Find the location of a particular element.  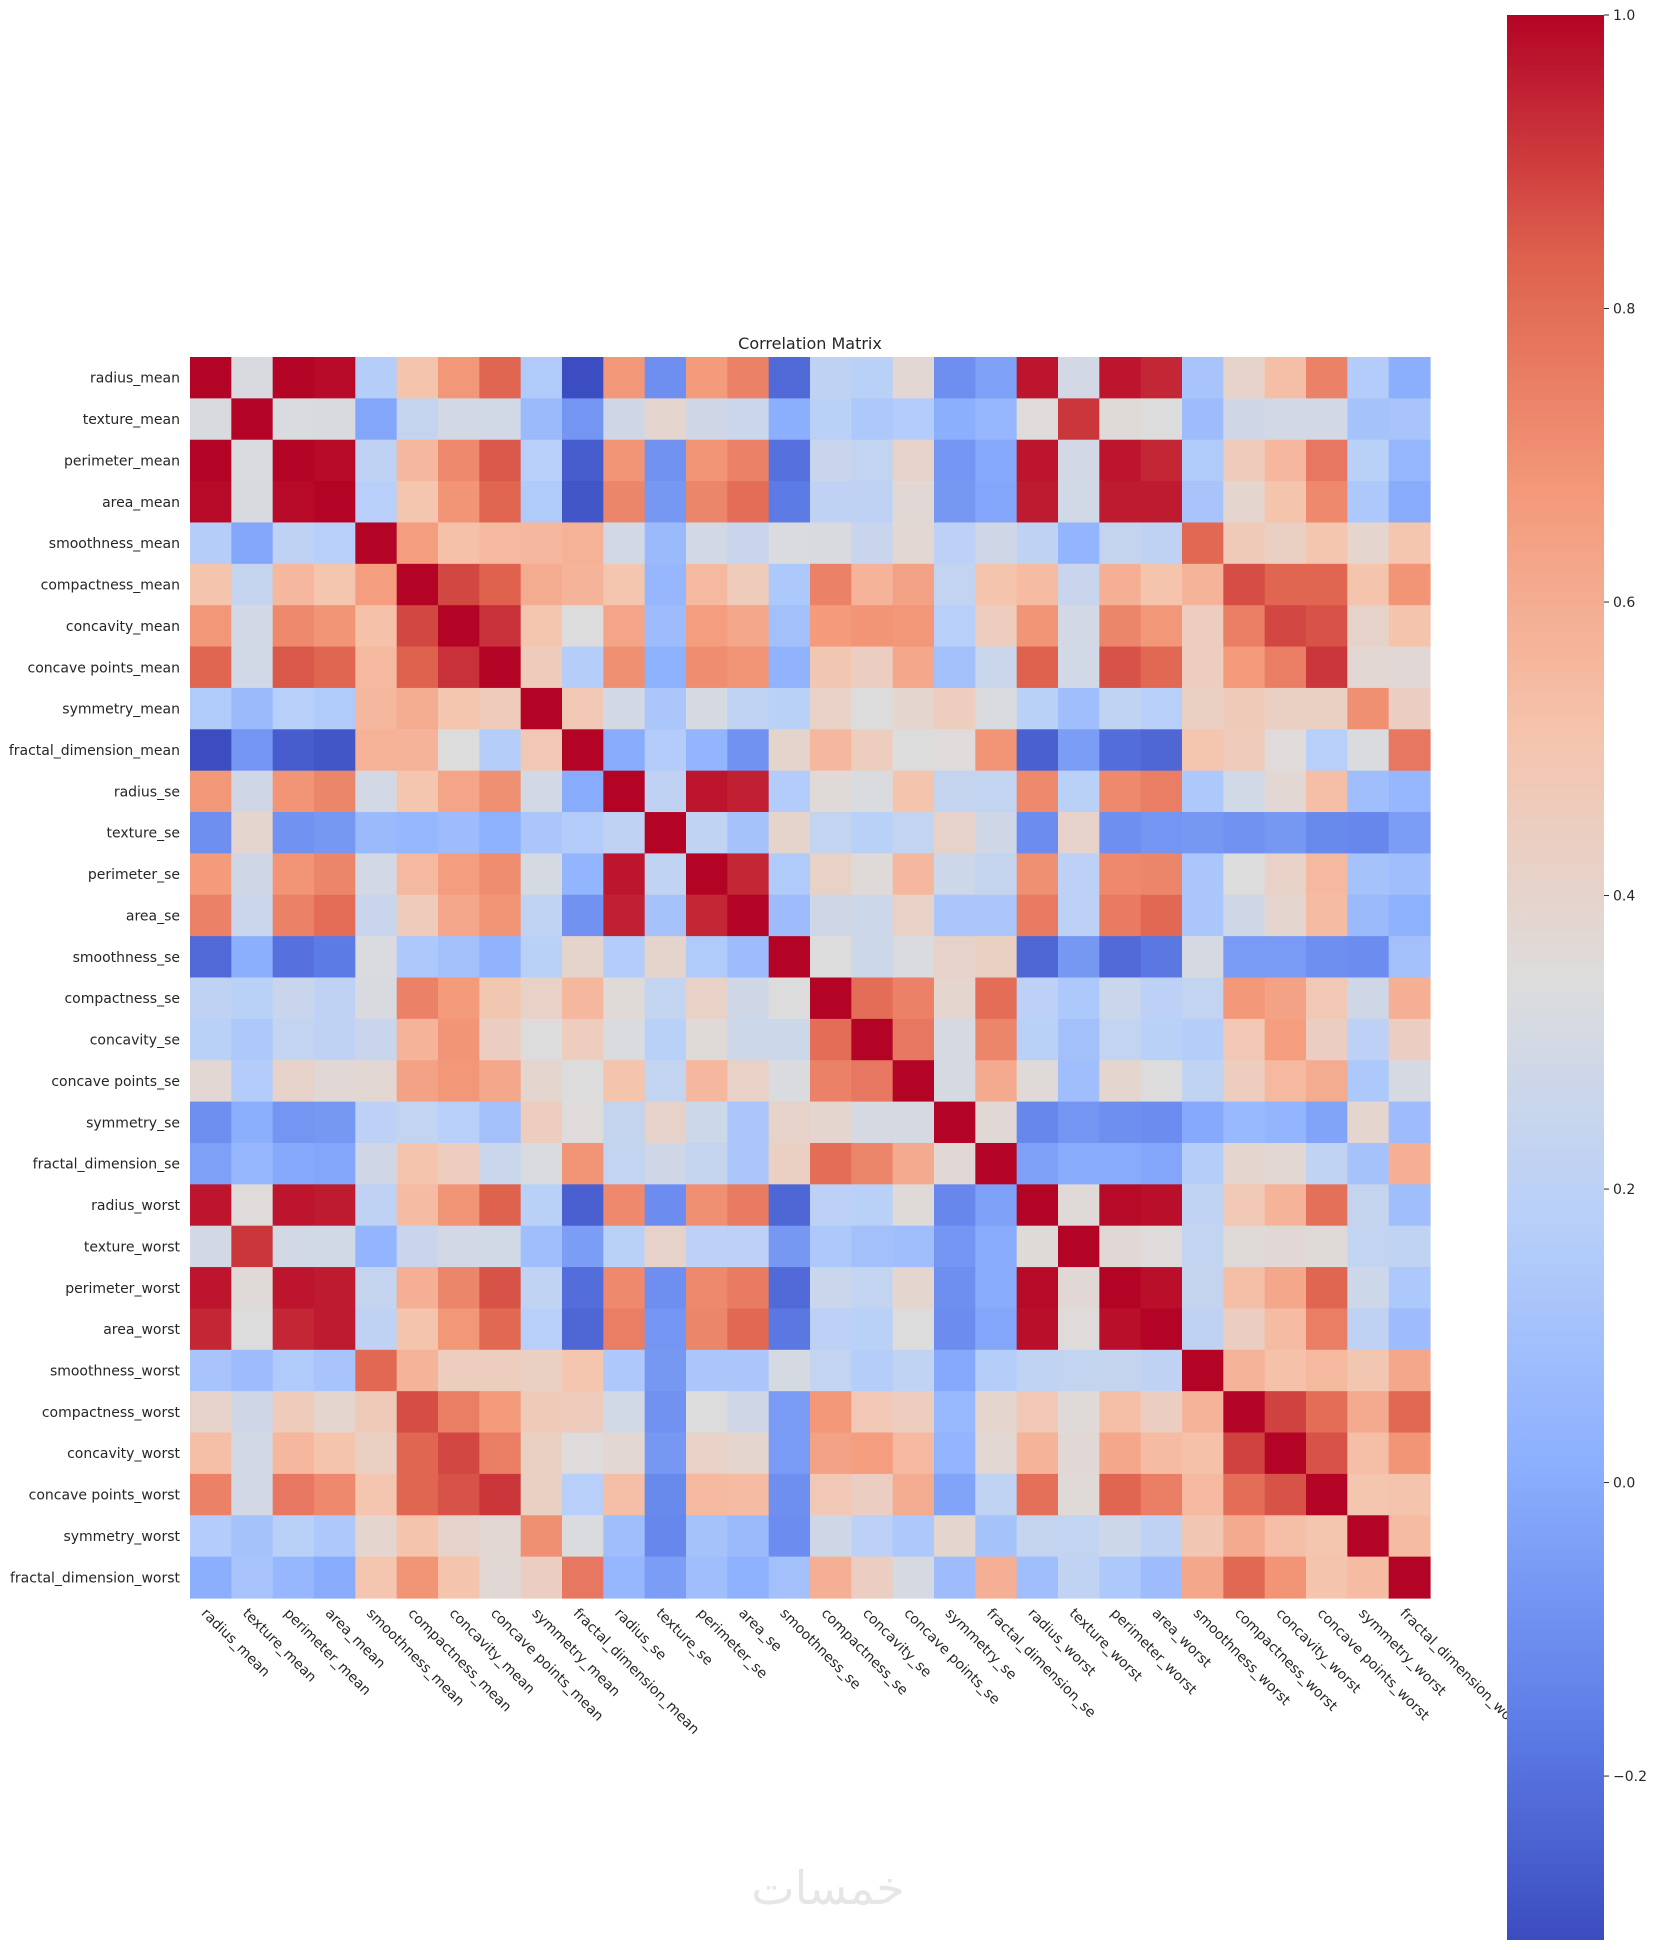

colorbar-ticks: 1.0 0.8 0.6 0.4 0.2 0.0 −0.2 is located at coordinates (1625, 896).